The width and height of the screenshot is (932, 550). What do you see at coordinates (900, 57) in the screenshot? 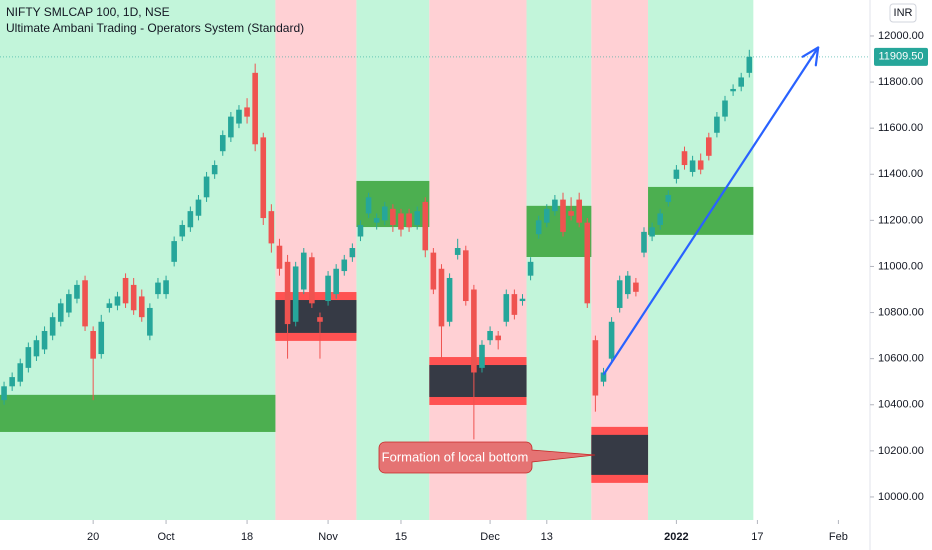
I see `last-price-label: 11909.50` at bounding box center [900, 57].